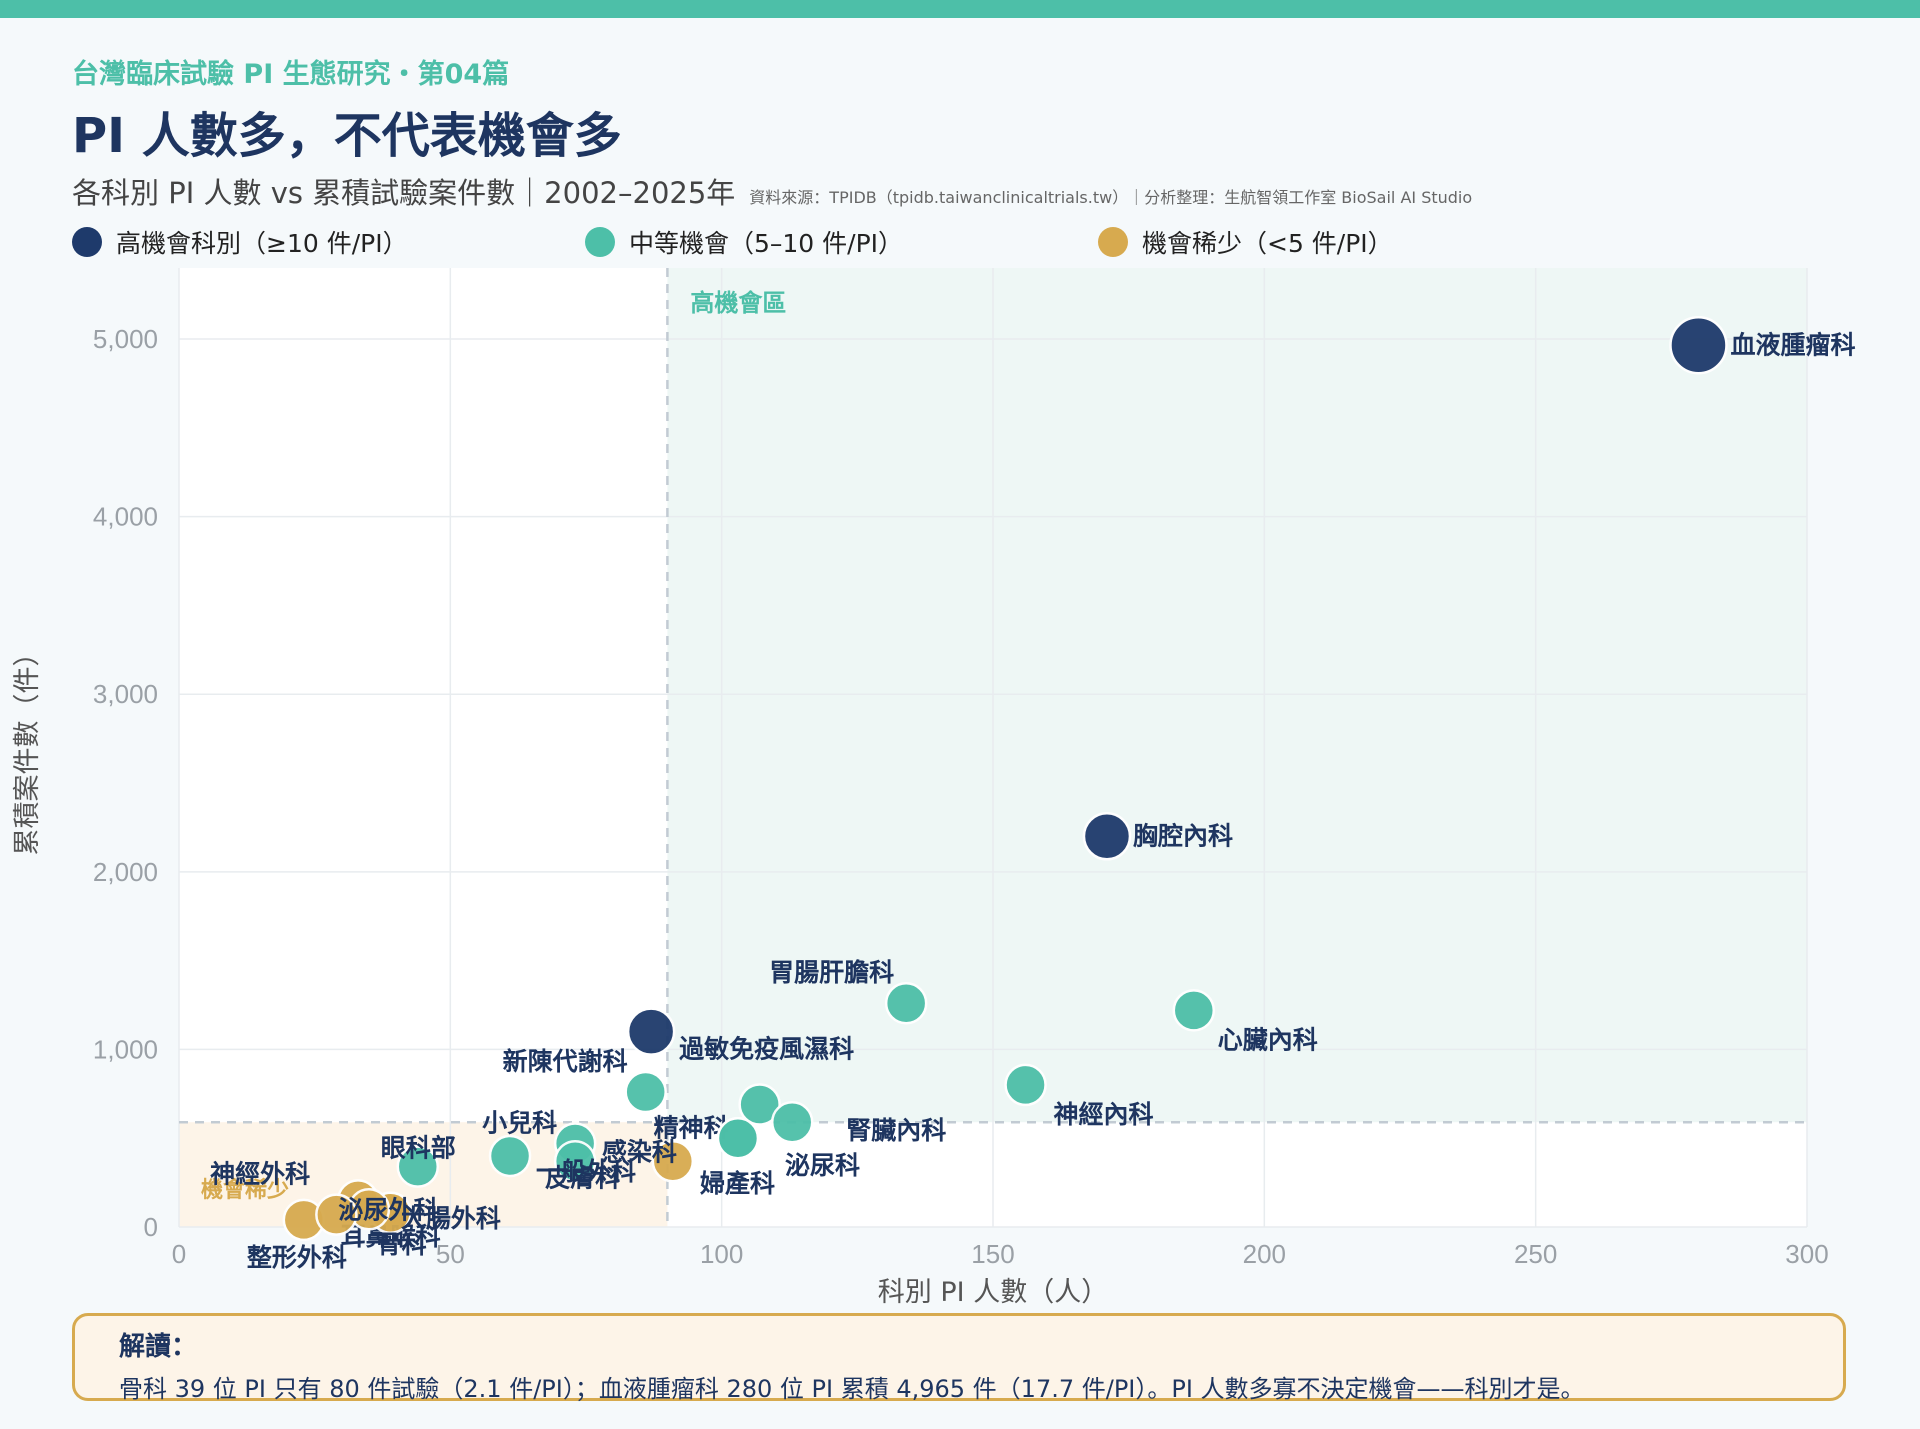  What do you see at coordinates (992, 1254) in the screenshot?
I see `x-tick-label: 150` at bounding box center [992, 1254].